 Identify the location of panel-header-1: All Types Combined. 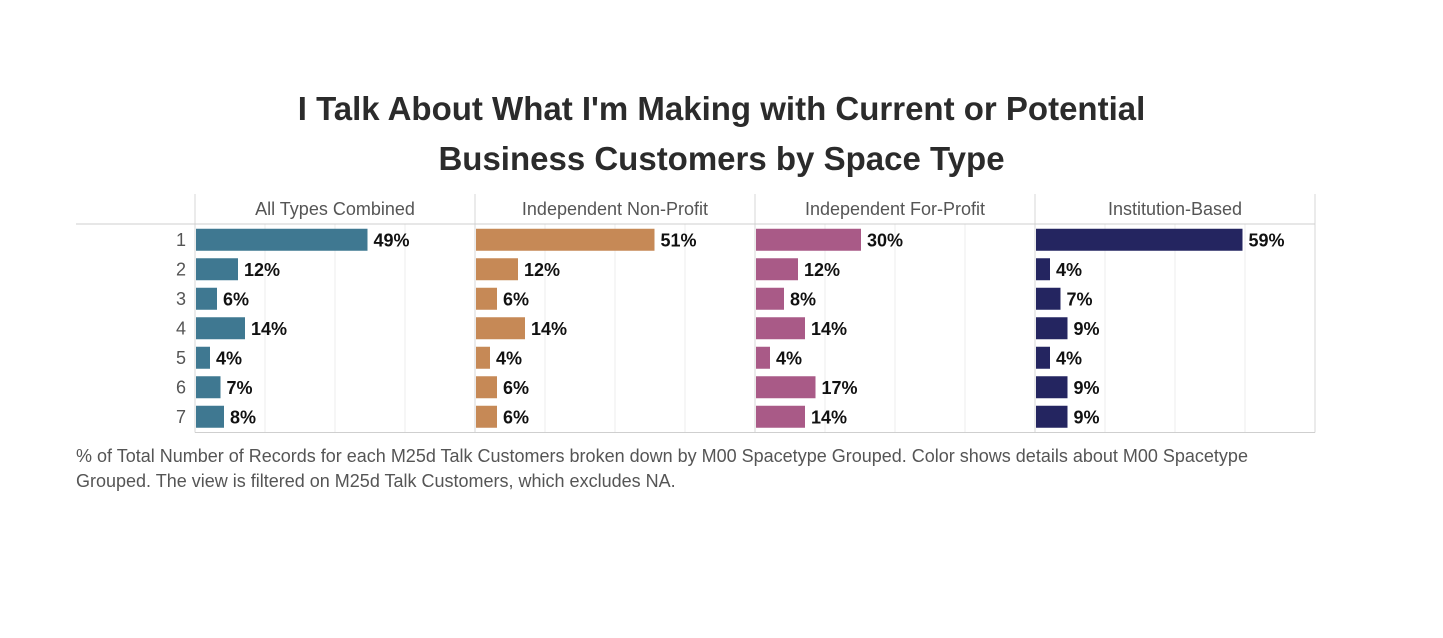
(335, 209).